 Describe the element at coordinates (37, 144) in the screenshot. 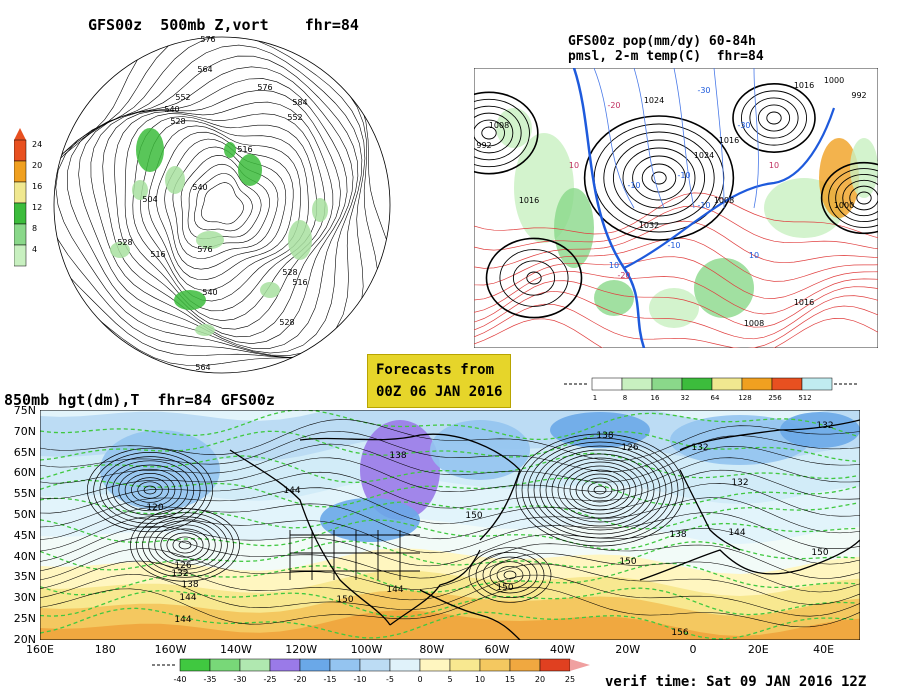

I see `scale-label: 24` at that location.